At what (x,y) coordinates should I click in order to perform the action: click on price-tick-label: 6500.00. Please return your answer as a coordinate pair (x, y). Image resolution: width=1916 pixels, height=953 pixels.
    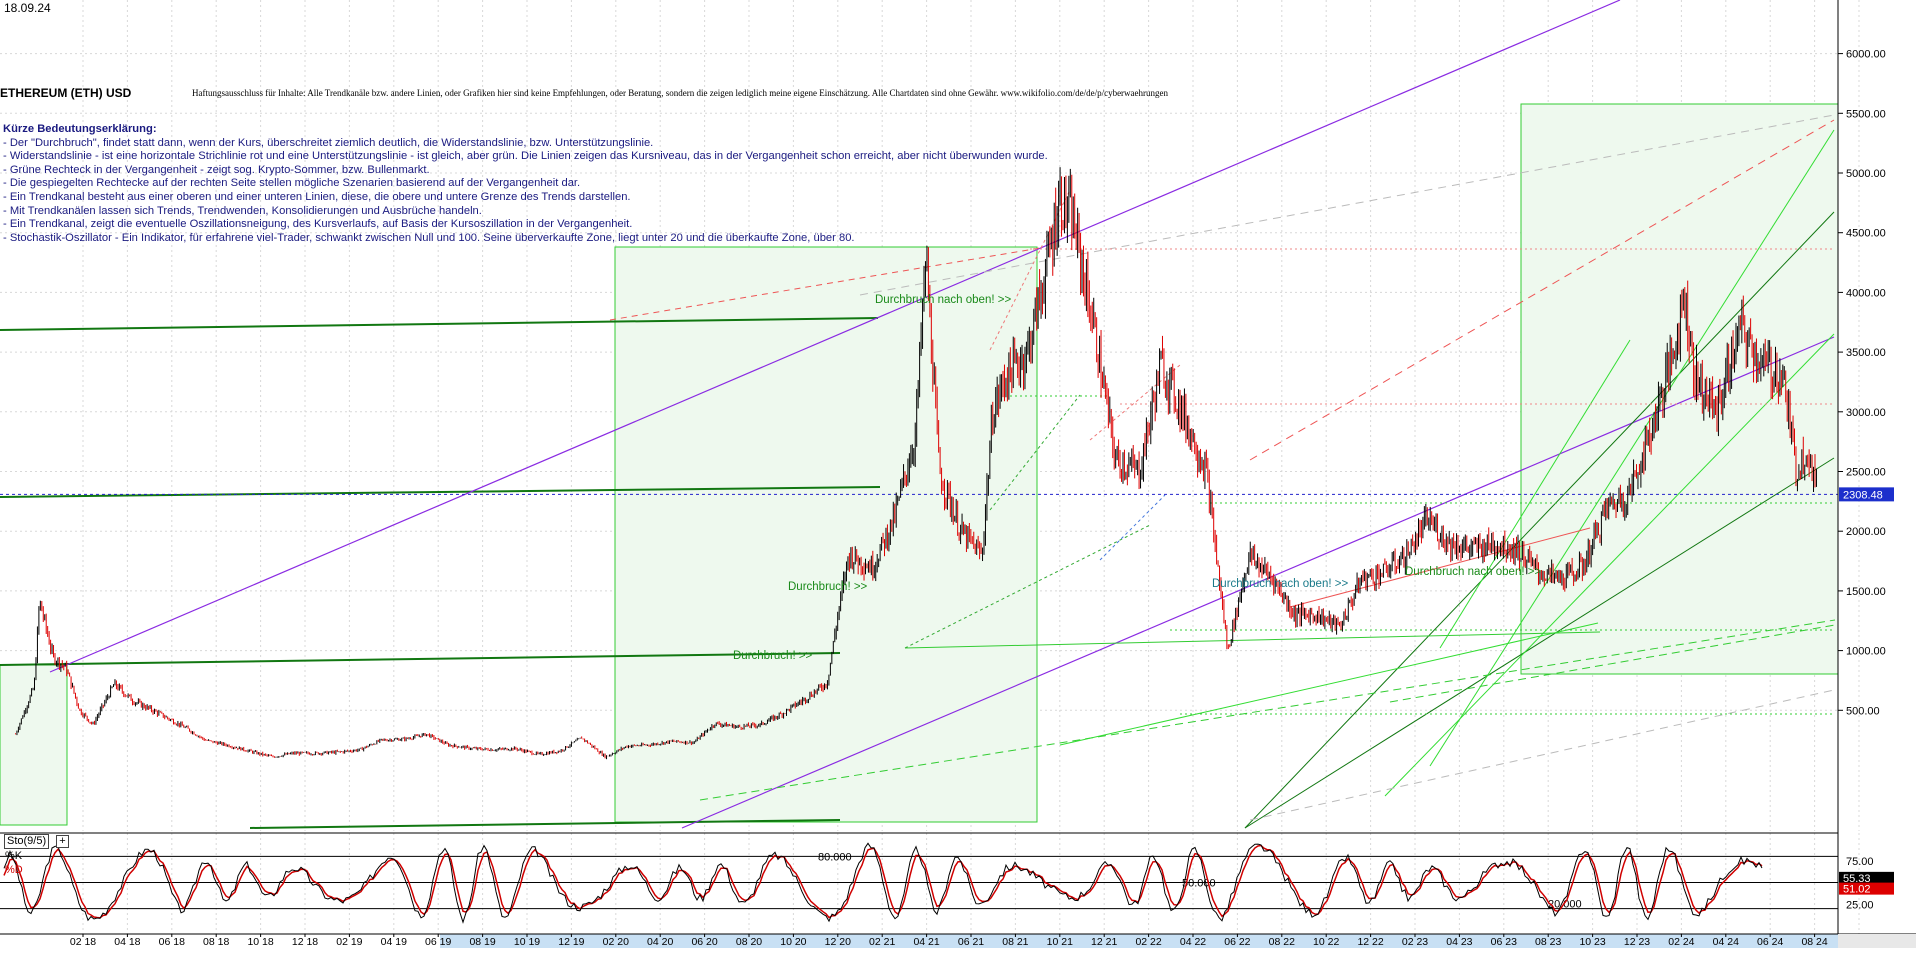
    Looking at the image, I should click on (1866, 0).